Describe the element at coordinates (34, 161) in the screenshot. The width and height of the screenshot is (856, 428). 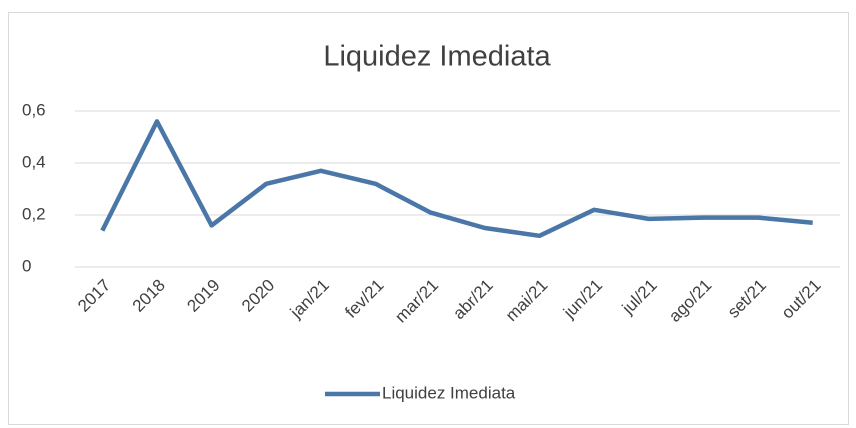
I see `y-tick-label: 0,4` at that location.